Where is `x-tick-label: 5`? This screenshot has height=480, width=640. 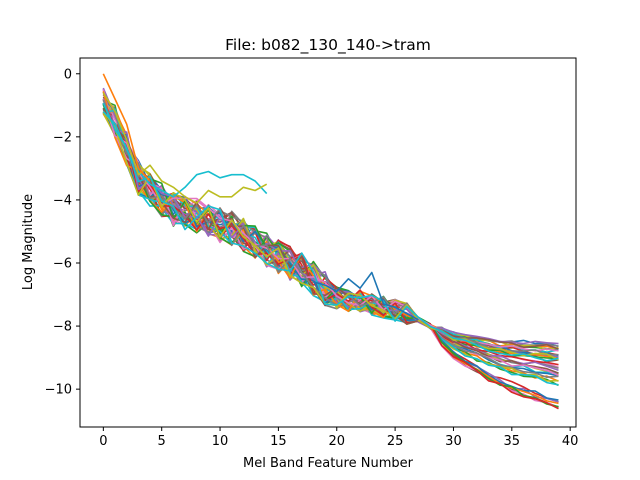
x-tick-label: 5 is located at coordinates (162, 441).